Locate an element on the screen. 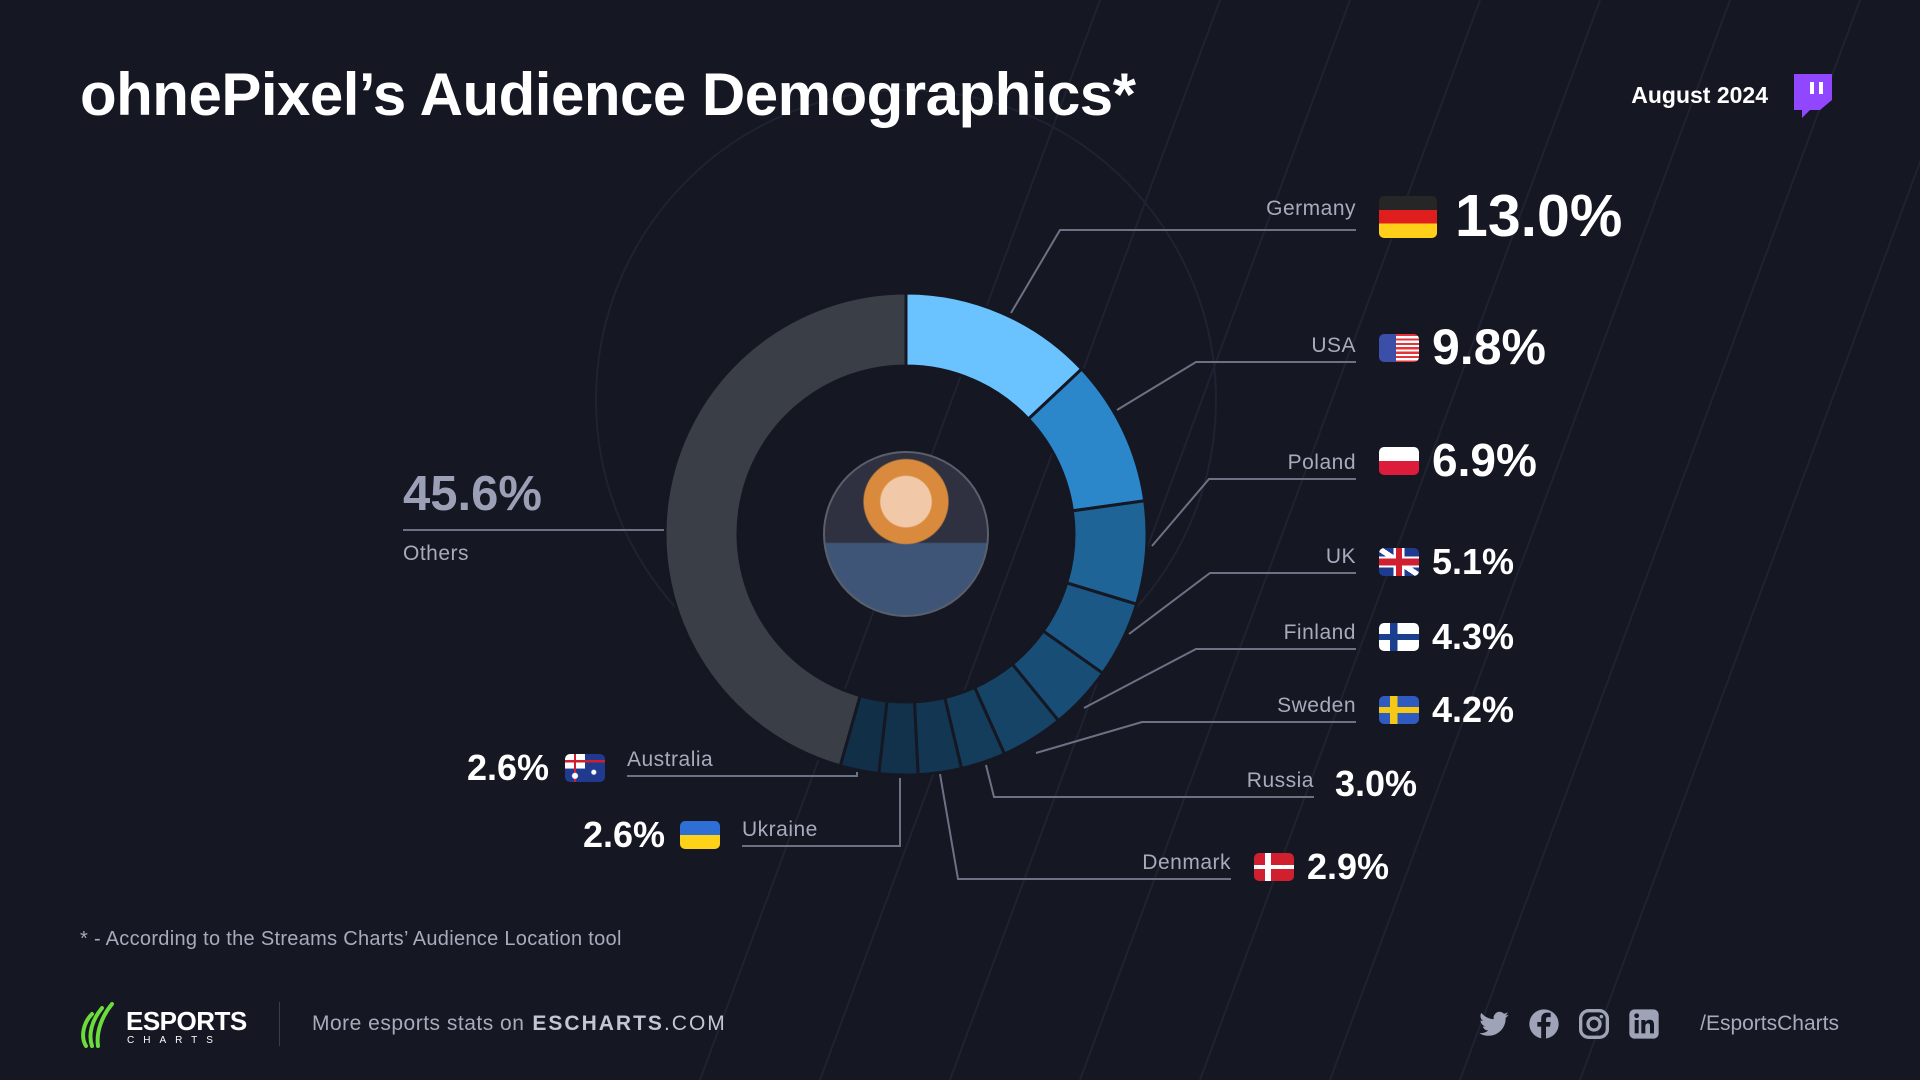 The image size is (1920, 1080). more-stats-label: More esports stats on is located at coordinates (418, 1023).